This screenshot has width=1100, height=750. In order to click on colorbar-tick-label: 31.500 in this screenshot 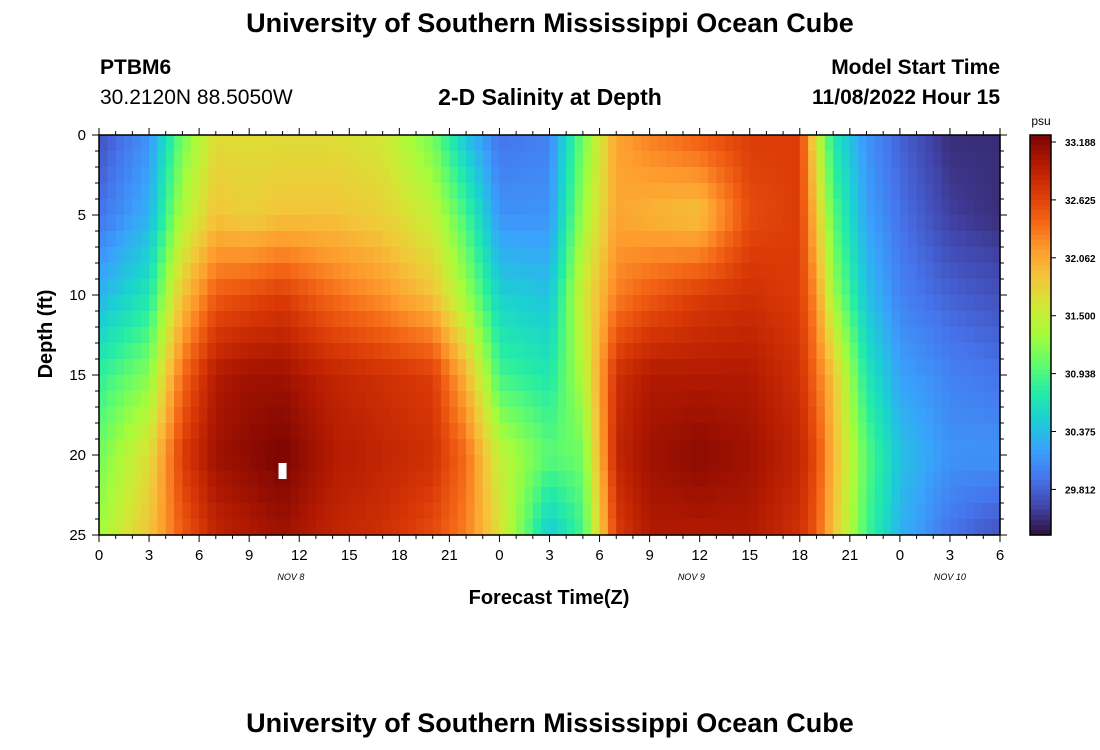, I will do `click(1080, 317)`.